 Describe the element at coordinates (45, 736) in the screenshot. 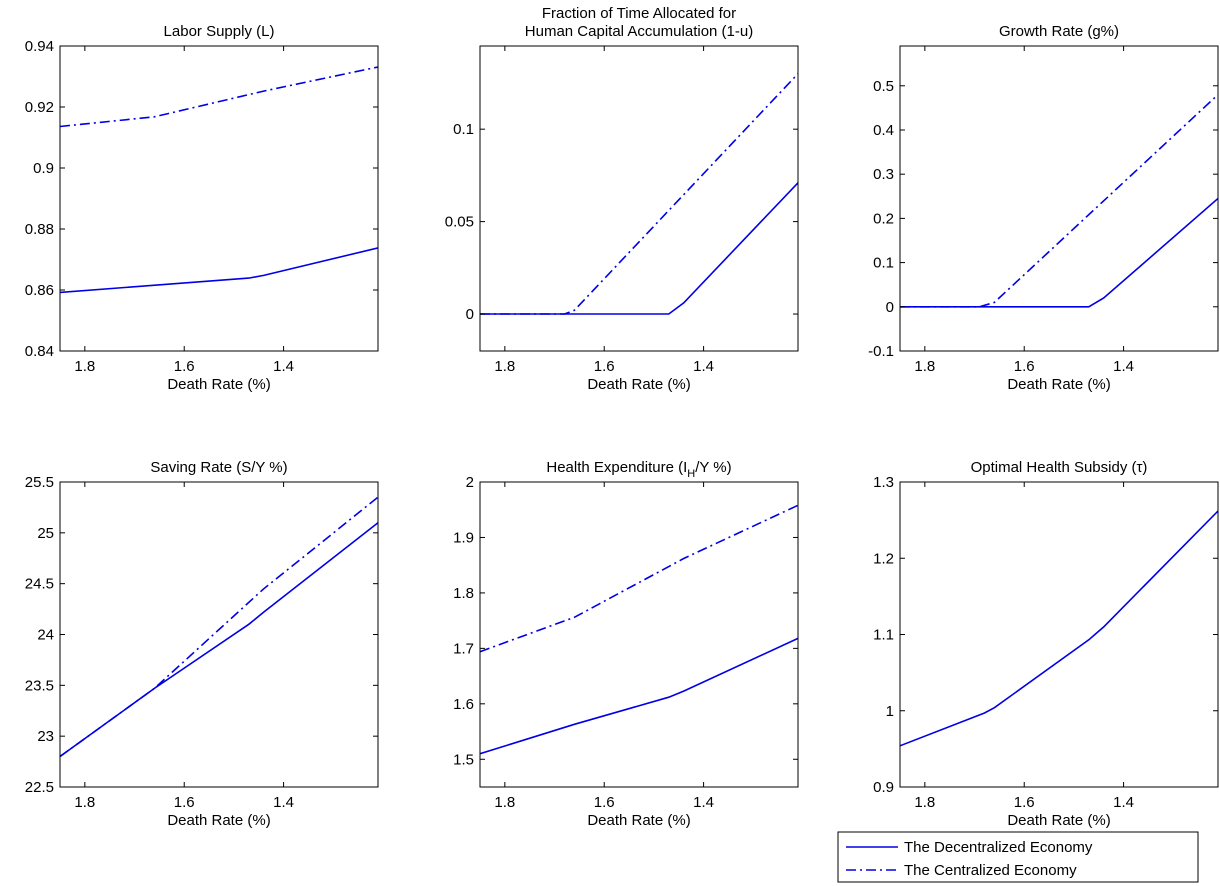

I see `y-tick-label-saving: 23` at that location.